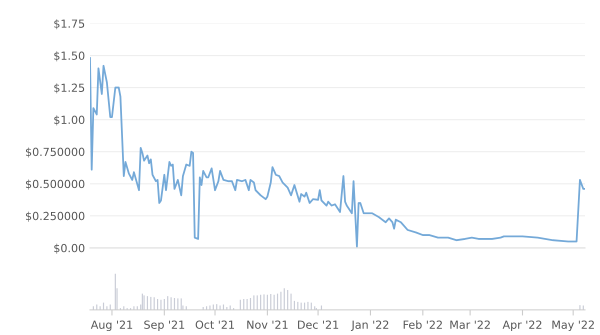 This screenshot has width=600, height=335. Describe the element at coordinates (69, 88) in the screenshot. I see `y-tick-label: $1.25` at that location.